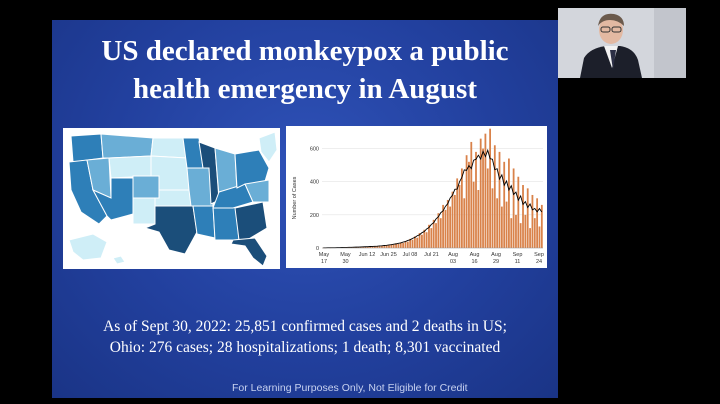  I want to click on map-region-idaho-montana, so click(127, 146).